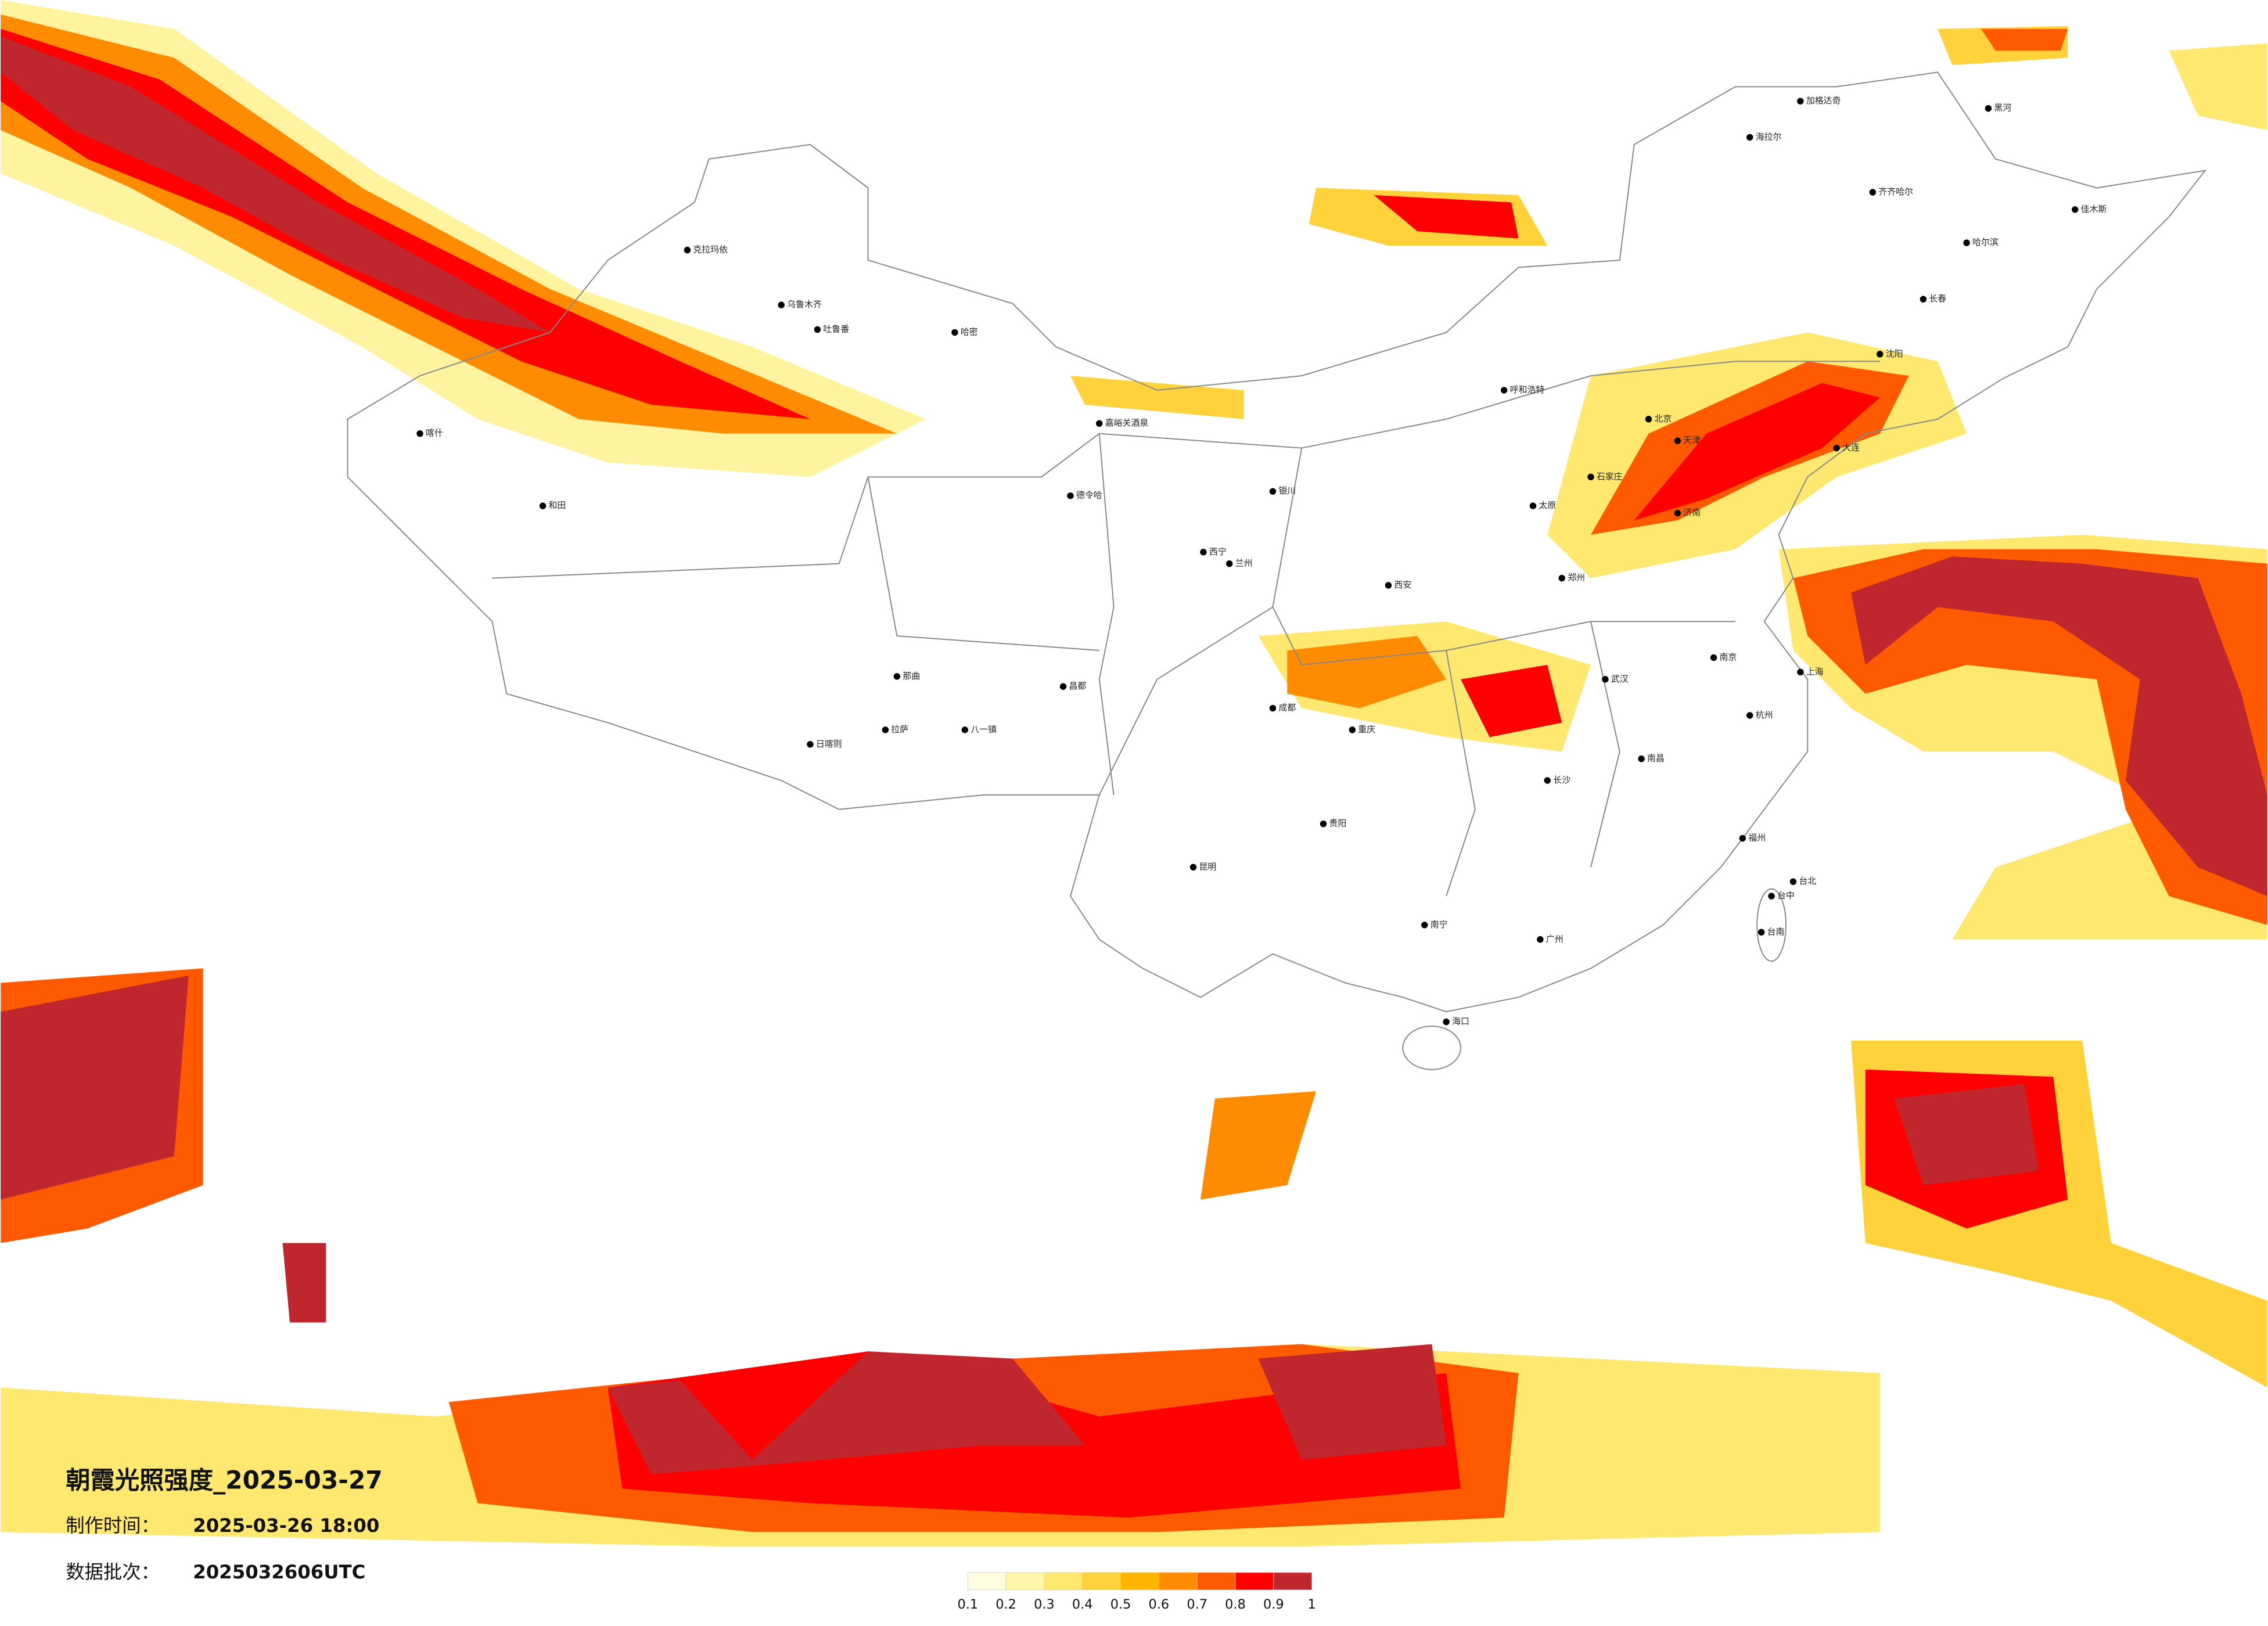  I want to click on city-label: 台中, so click(1786, 895).